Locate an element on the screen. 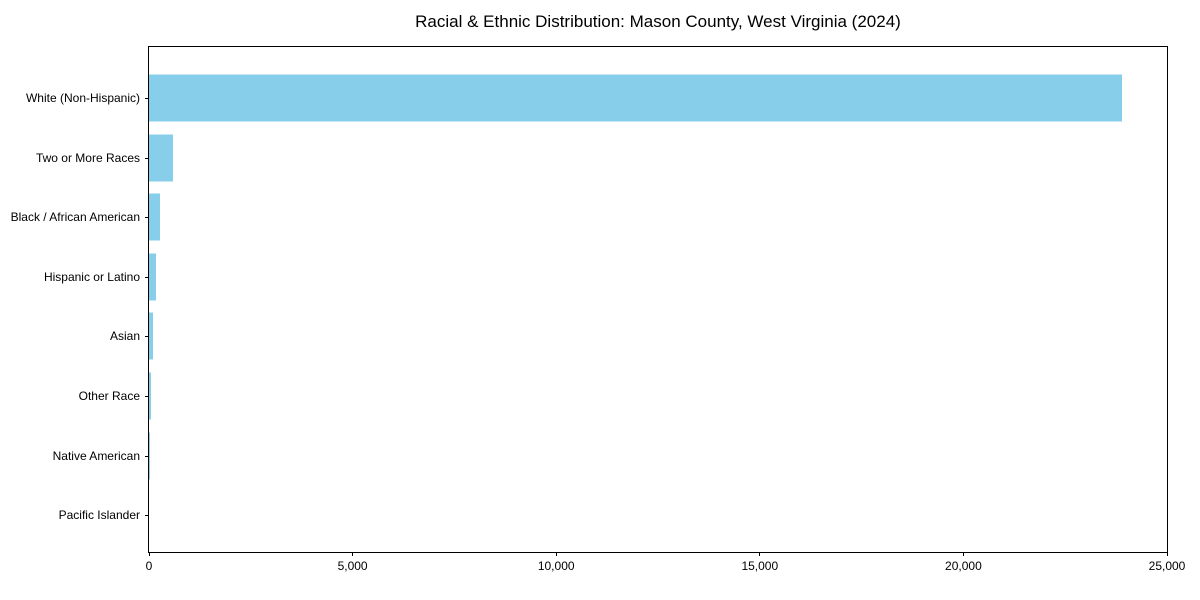 The width and height of the screenshot is (1200, 600). category-label: Native American is located at coordinates (96, 455).